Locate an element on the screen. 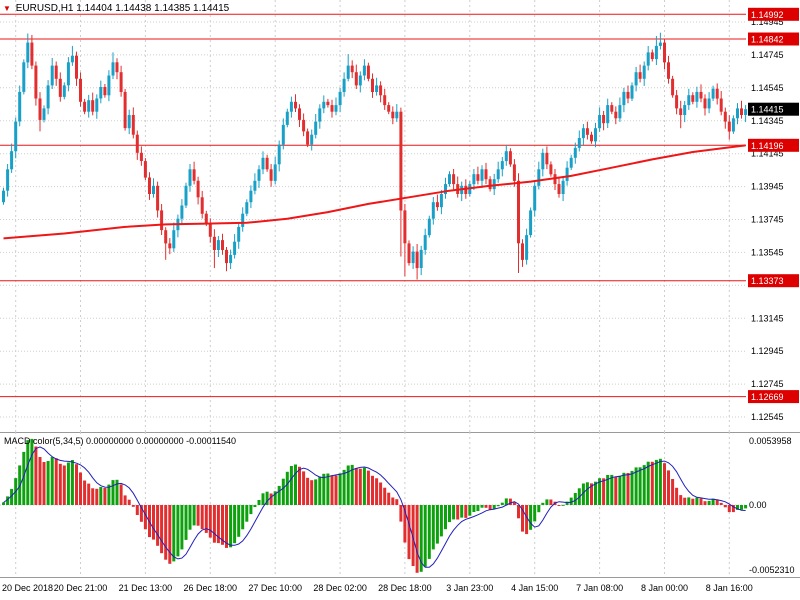 The height and width of the screenshot is (600, 800). svg-text: 1.13745 is located at coordinates (767, 220).